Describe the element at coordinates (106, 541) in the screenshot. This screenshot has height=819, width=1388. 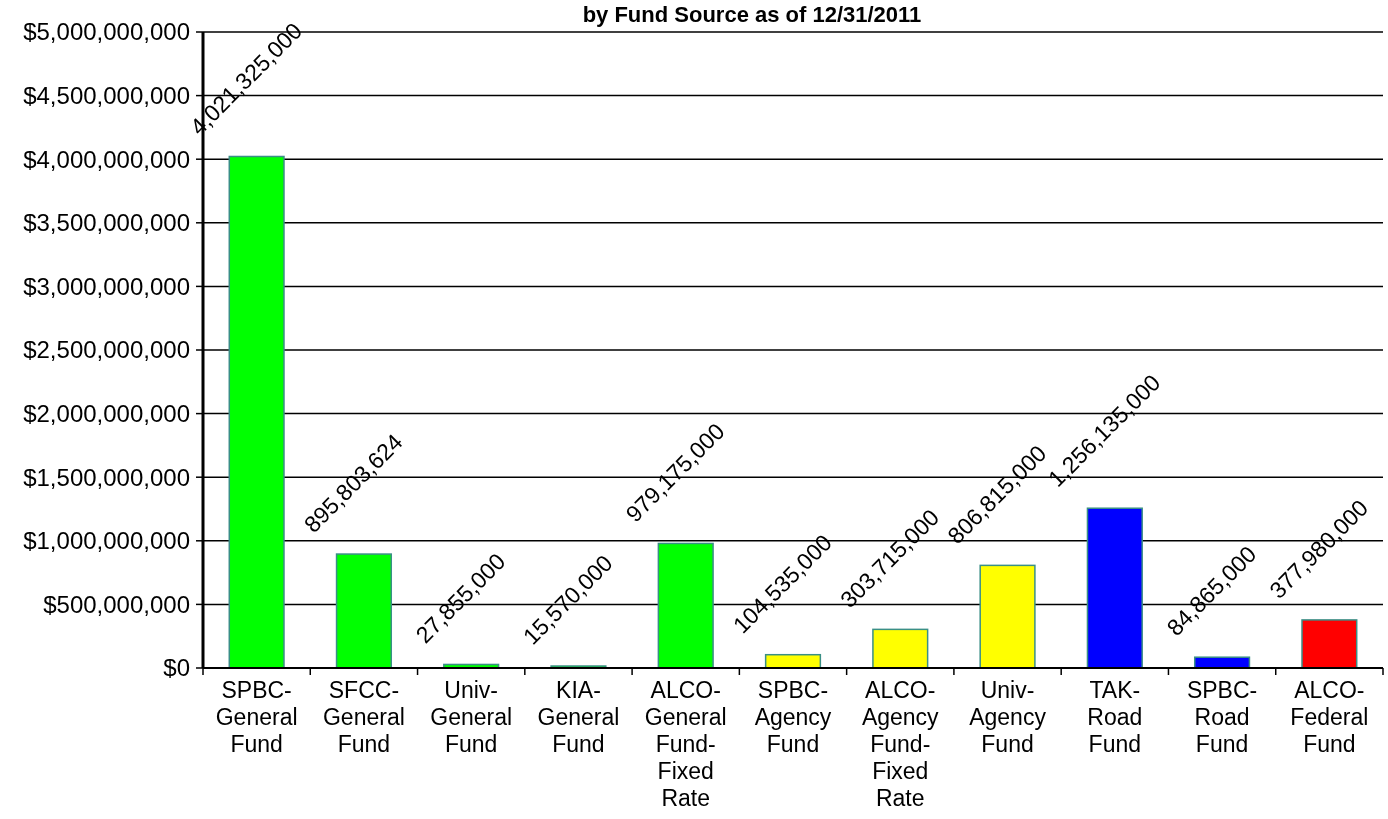
I see `y-tick-label: $1,000,000,000` at that location.